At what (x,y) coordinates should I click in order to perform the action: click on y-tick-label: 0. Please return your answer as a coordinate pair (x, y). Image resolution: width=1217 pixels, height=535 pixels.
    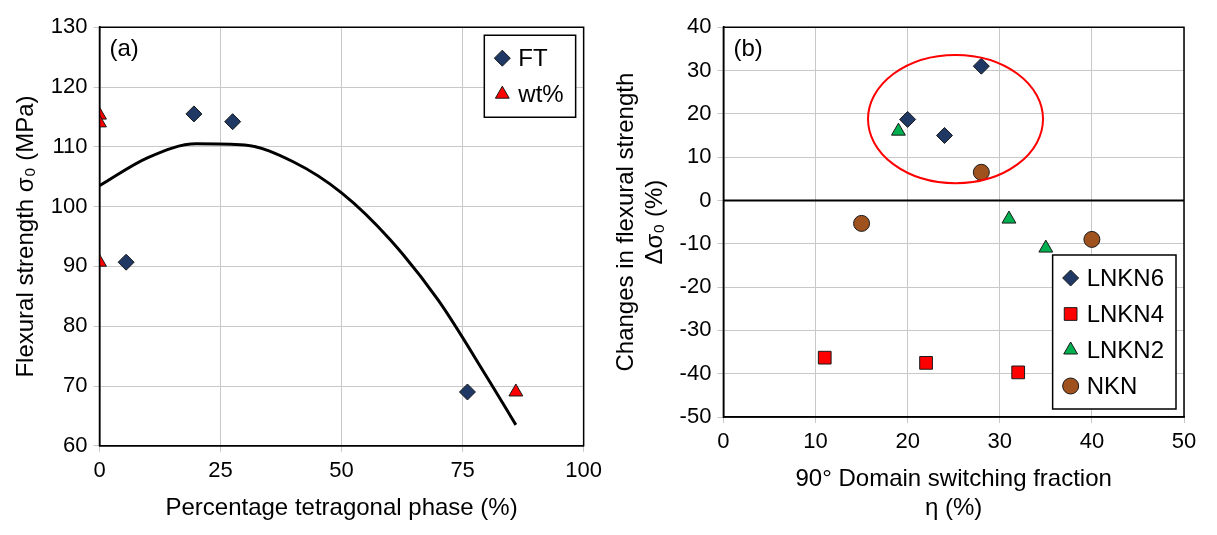
    Looking at the image, I should click on (705, 199).